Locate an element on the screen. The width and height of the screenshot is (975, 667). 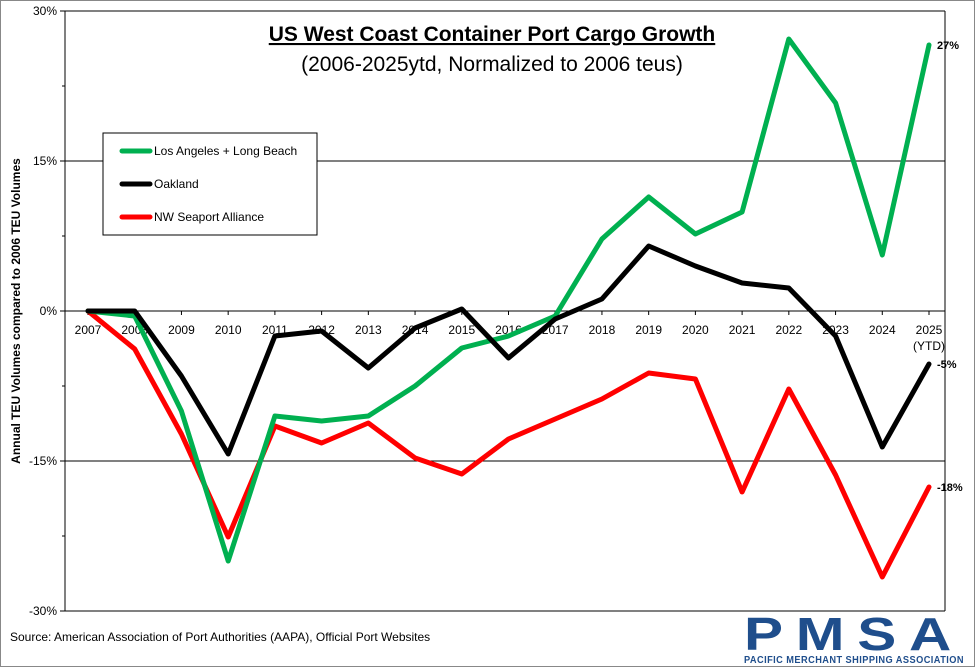
legend-label: NW Seaport Alliance is located at coordinates (209, 217).